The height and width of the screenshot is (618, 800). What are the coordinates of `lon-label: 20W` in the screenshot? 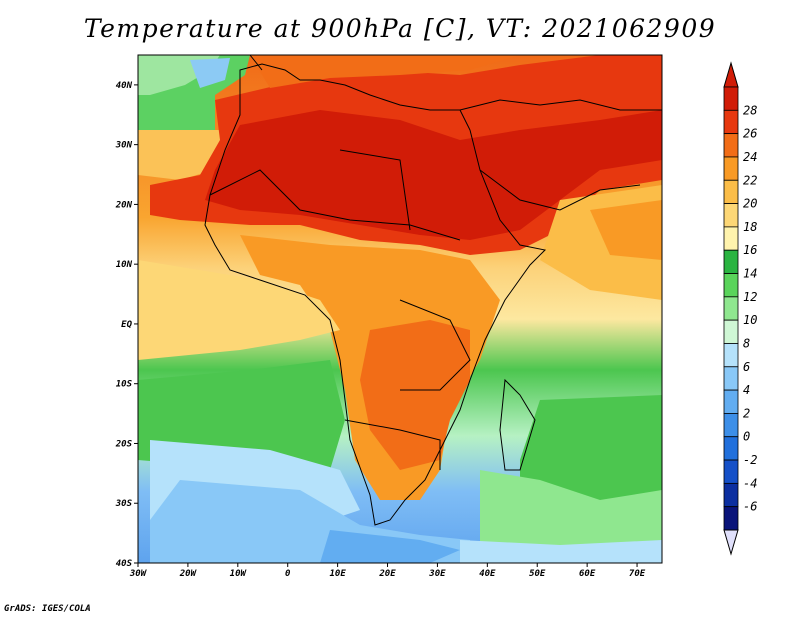 It's located at (188, 574).